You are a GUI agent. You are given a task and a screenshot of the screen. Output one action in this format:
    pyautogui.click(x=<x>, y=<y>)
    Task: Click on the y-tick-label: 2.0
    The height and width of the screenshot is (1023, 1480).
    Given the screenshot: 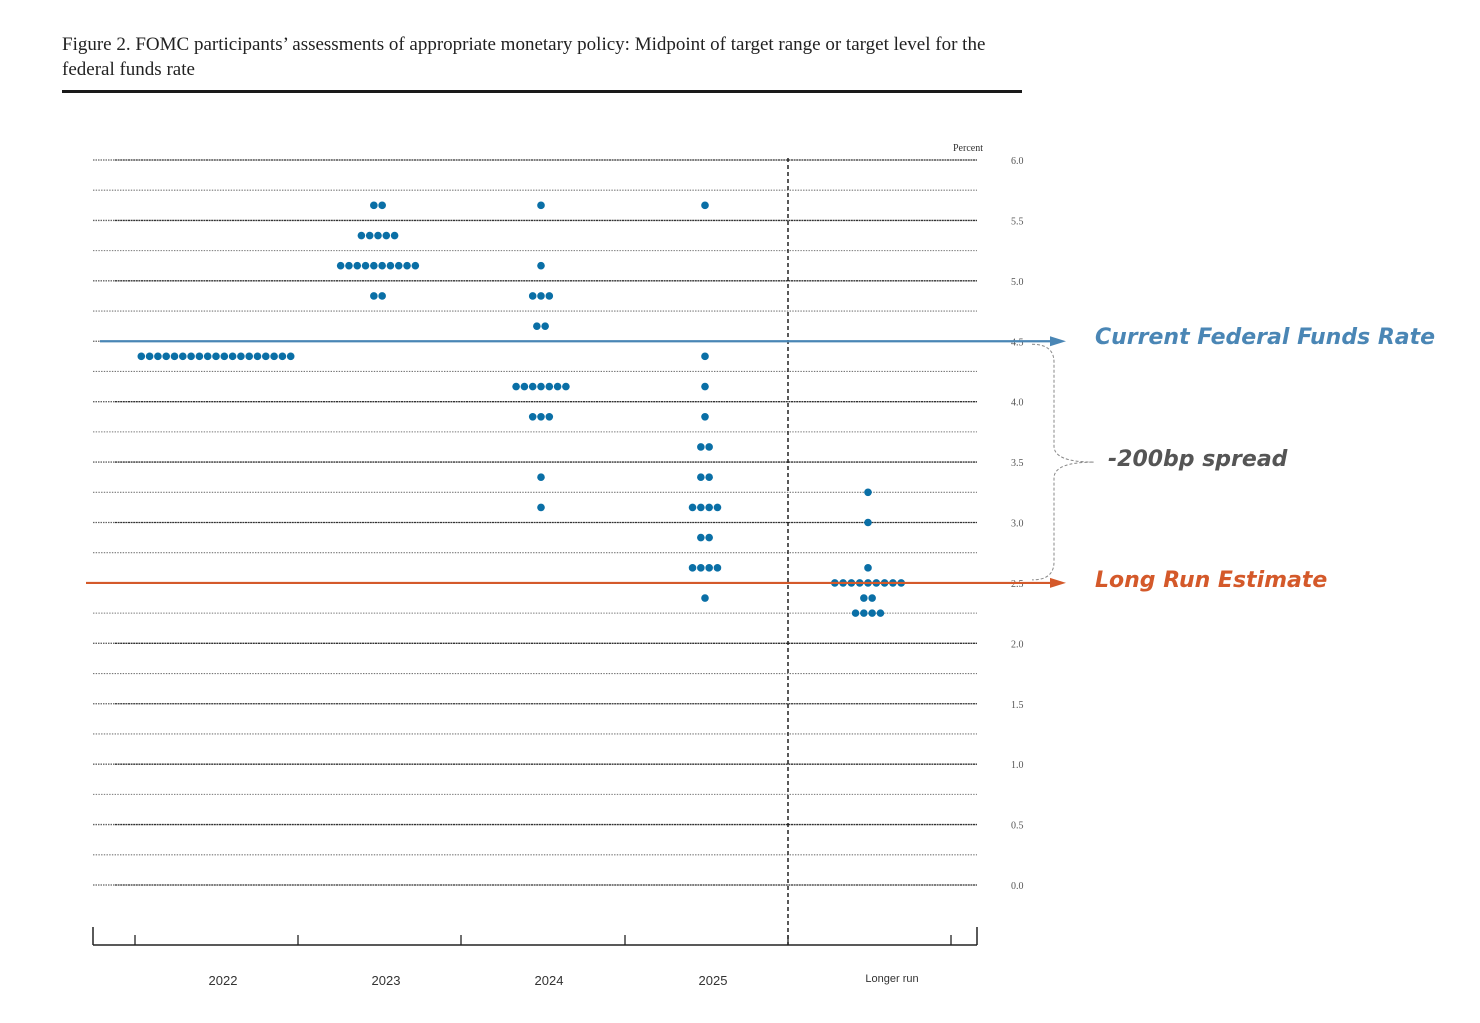 What is the action you would take?
    pyautogui.click(x=1017, y=644)
    